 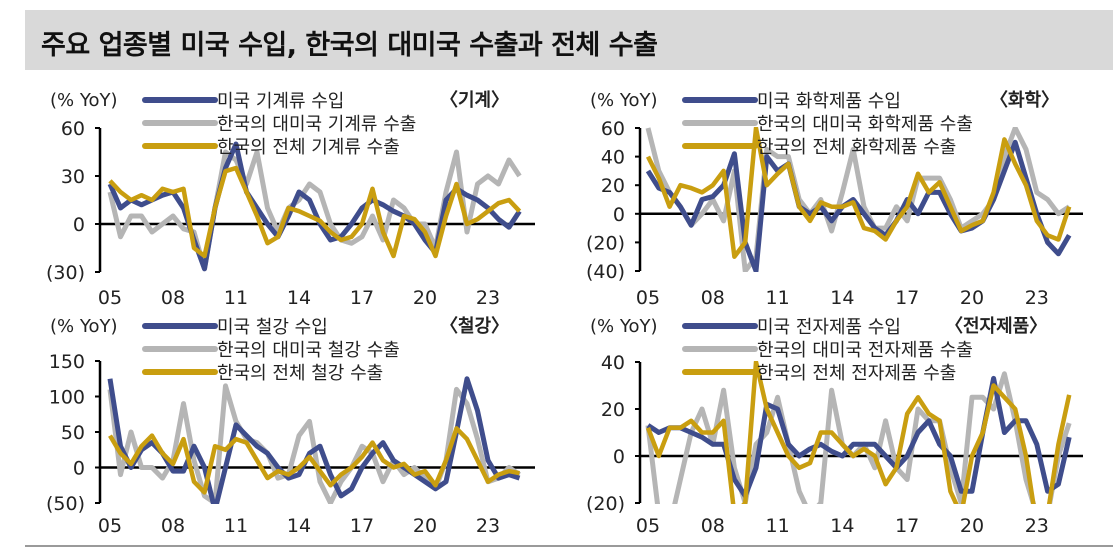 I want to click on panel-title: 〈화학〉, so click(x=1024, y=100).